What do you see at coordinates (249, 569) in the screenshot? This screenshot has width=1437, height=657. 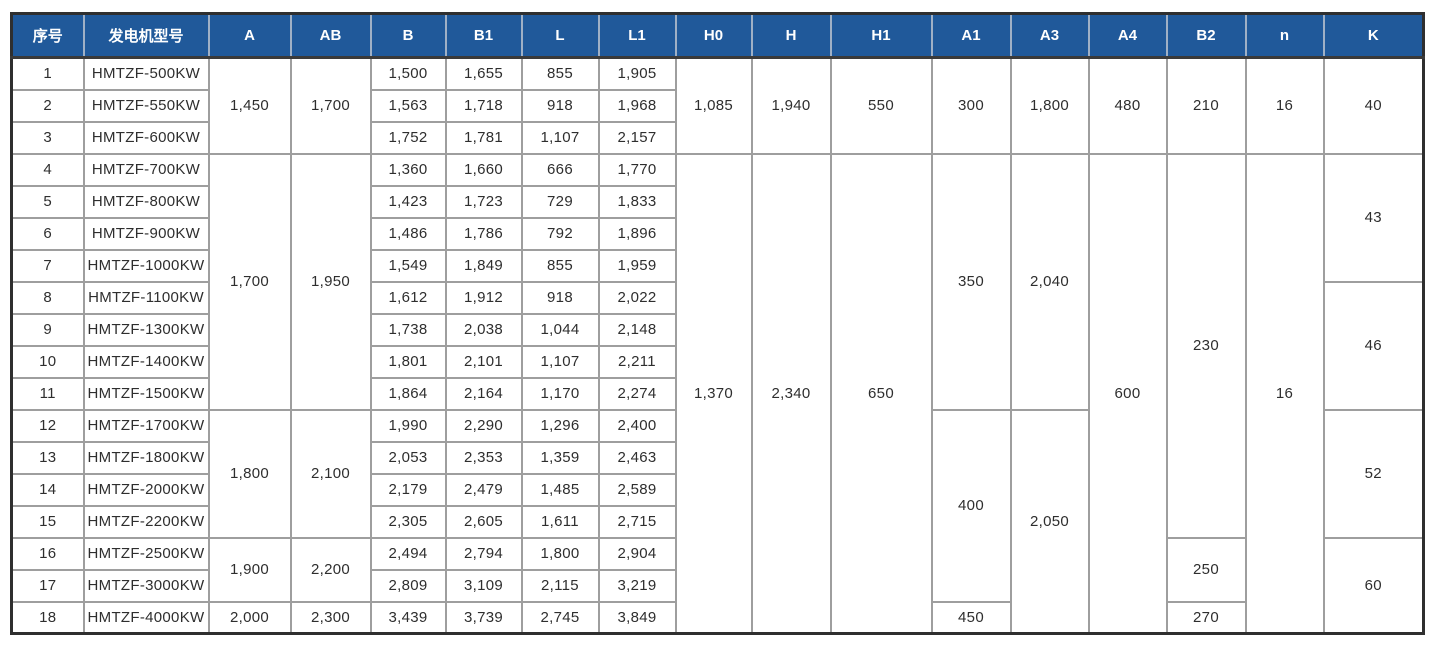 I see `cell-A: 1,900` at bounding box center [249, 569].